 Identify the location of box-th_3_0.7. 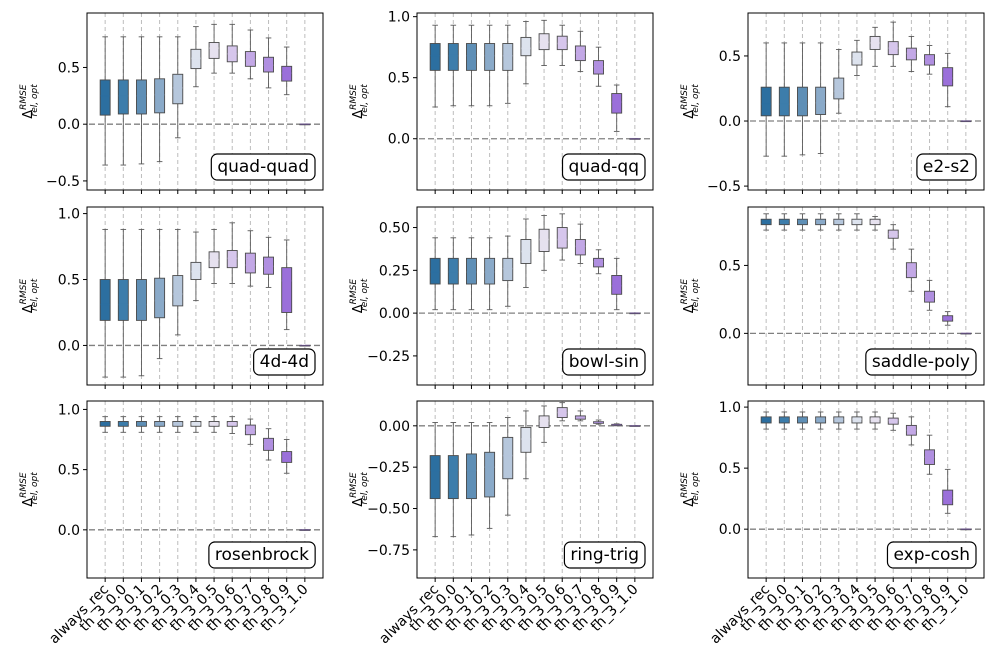
(580, 243).